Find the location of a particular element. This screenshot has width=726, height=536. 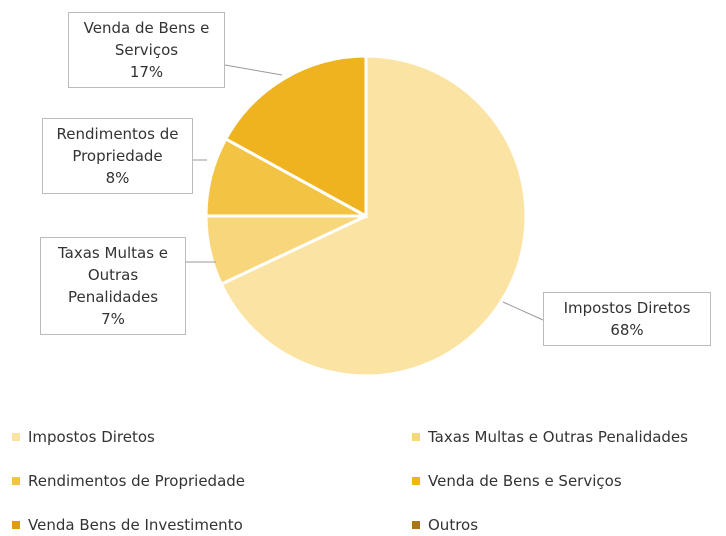

legend-label: Venda Bens de Investimento is located at coordinates (135, 525).